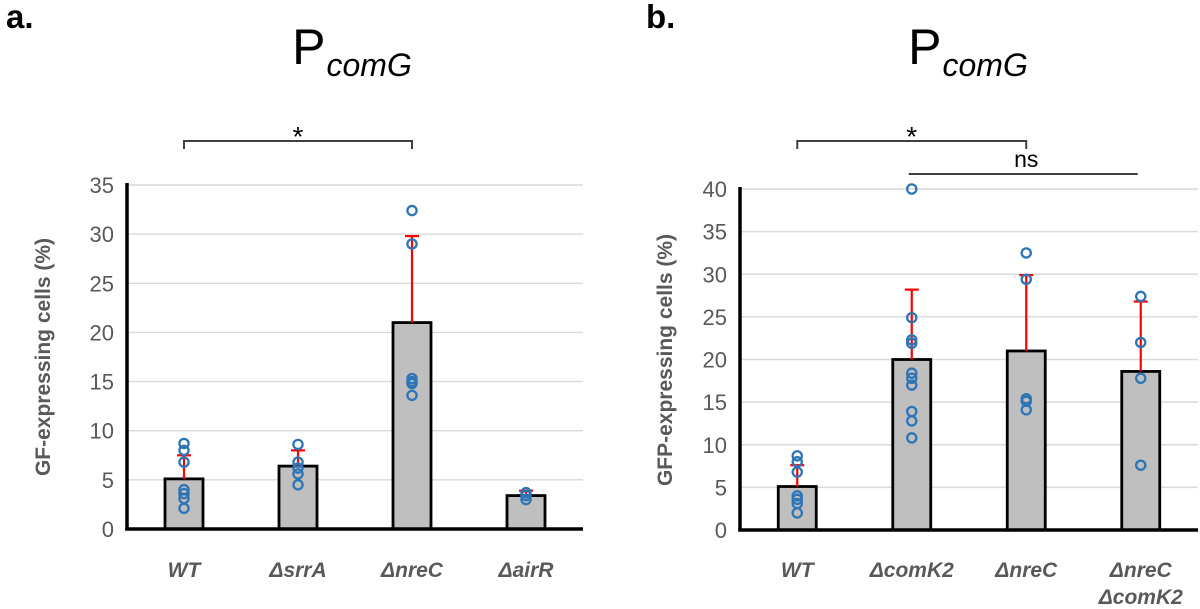  Describe the element at coordinates (297, 570) in the screenshot. I see `category-label: ΔsrrA` at that location.